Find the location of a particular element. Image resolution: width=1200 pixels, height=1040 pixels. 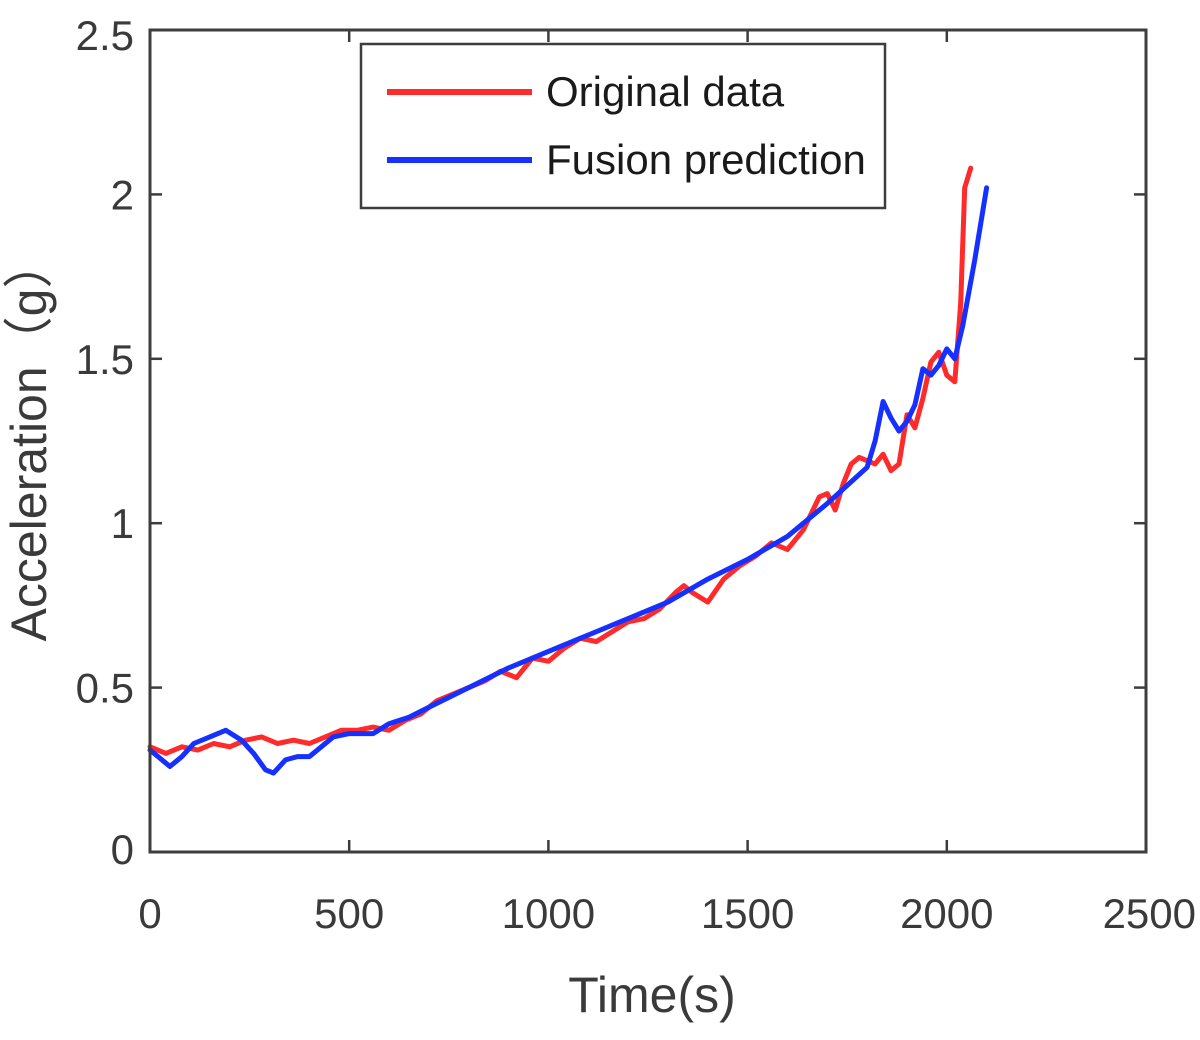

y-tick-label: 0.5 is located at coordinates (105, 688).